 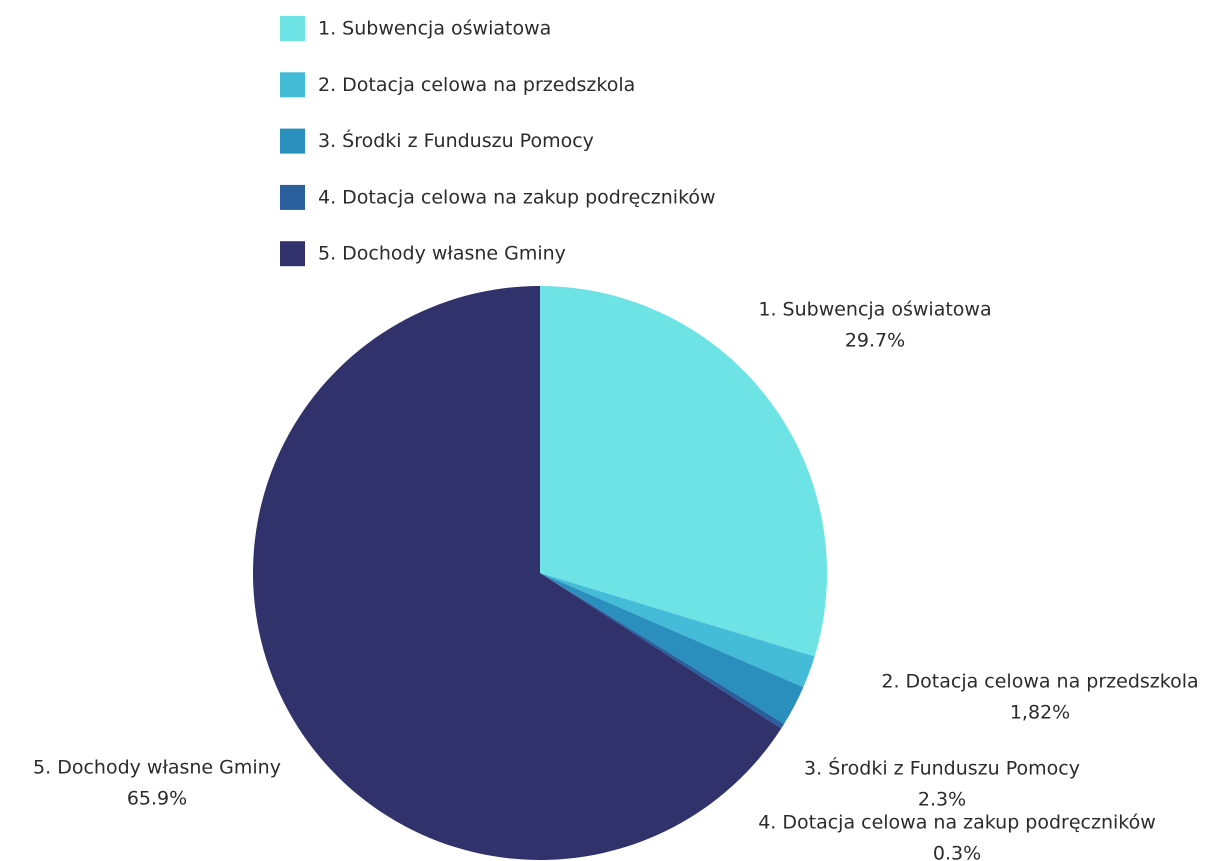 What do you see at coordinates (517, 197) in the screenshot?
I see `legend-label: 4. Dotacja celowa na zakup podręczników` at bounding box center [517, 197].